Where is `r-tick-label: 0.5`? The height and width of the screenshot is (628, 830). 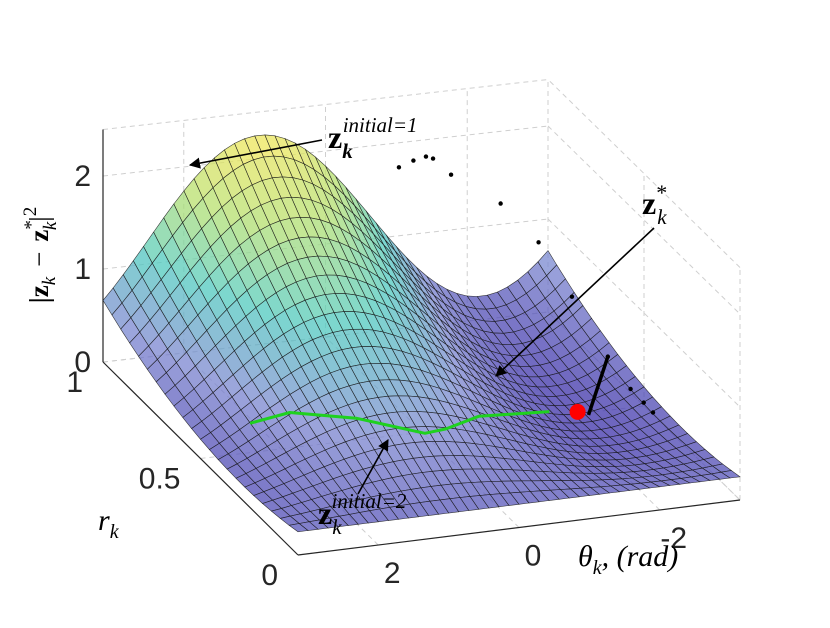 r-tick-label: 0.5 is located at coordinates (160, 479).